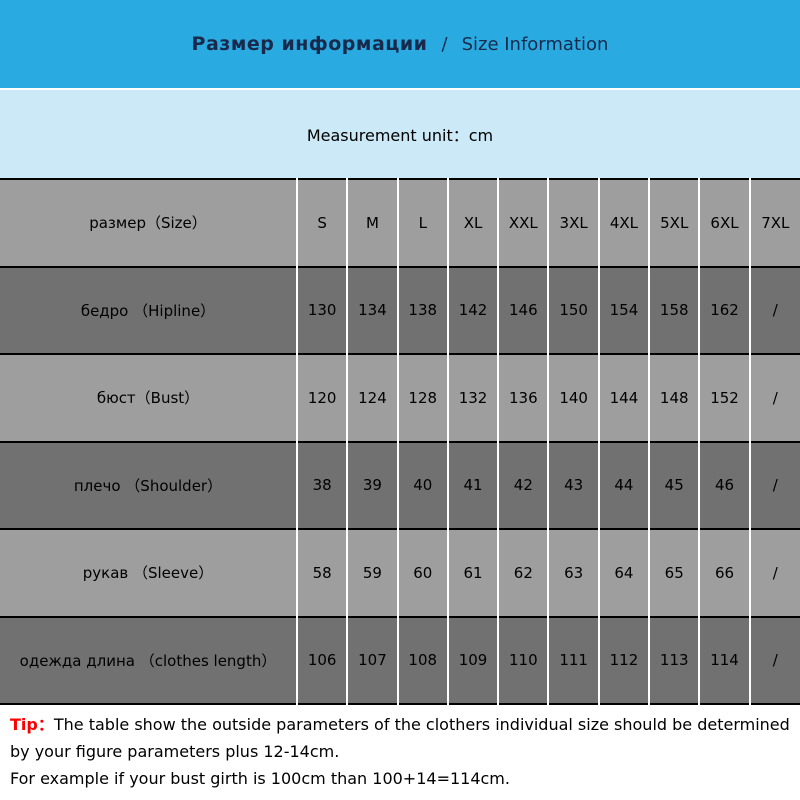 The width and height of the screenshot is (800, 800). What do you see at coordinates (523, 572) in the screenshot?
I see `table-cell: 62` at bounding box center [523, 572].